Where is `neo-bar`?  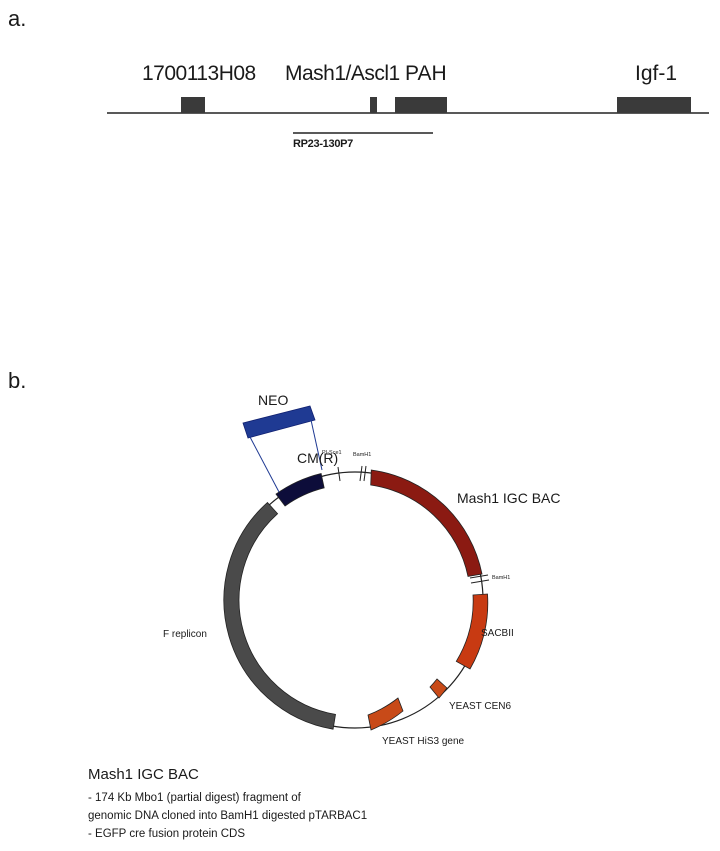
neo-bar is located at coordinates (279, 422).